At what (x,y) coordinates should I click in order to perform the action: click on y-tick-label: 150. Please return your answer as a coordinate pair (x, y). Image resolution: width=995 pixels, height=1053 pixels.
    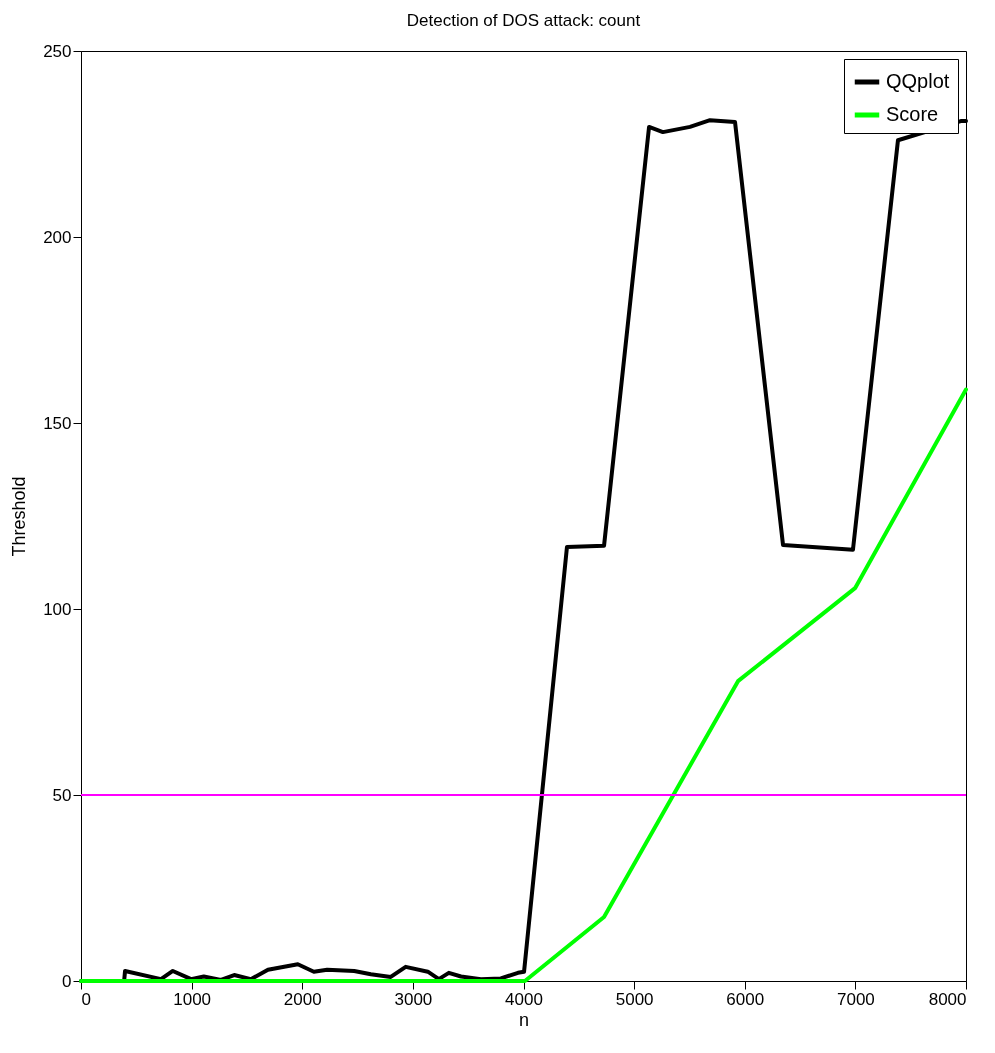
    Looking at the image, I should click on (57, 423).